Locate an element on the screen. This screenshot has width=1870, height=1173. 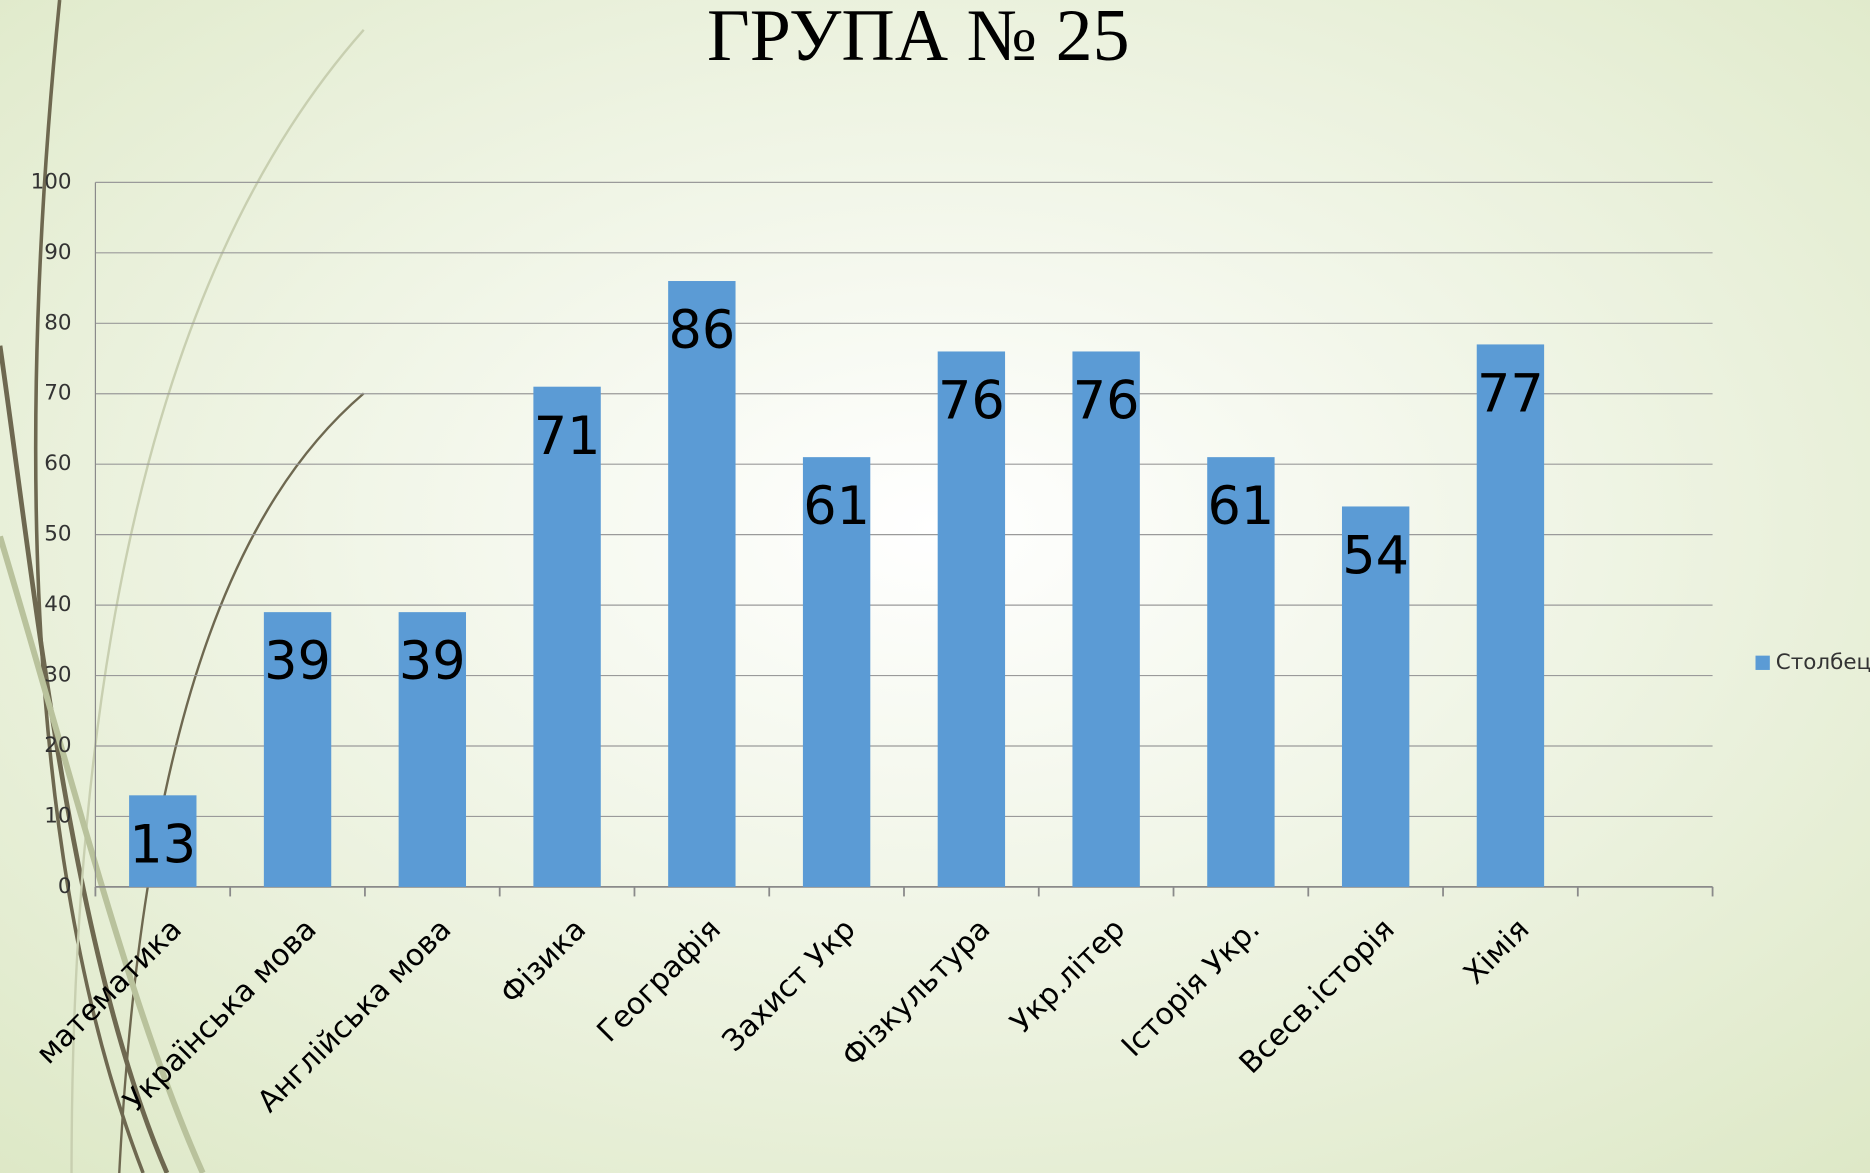
y-tick-label: 40 is located at coordinates (57, 604).